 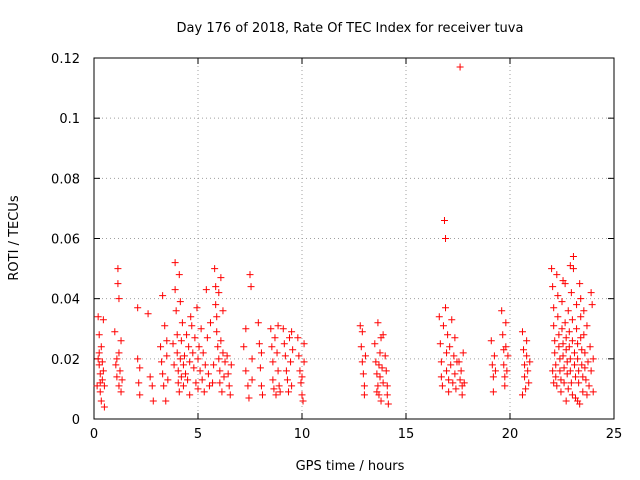 What do you see at coordinates (69, 119) in the screenshot?
I see `y-tick-label: 0.1` at bounding box center [69, 119].